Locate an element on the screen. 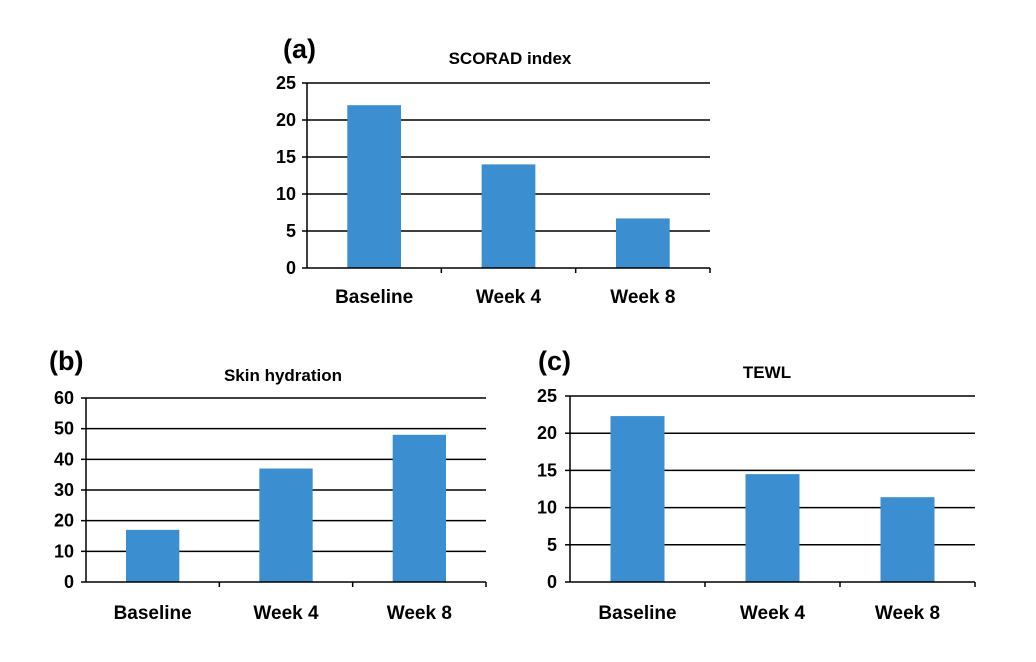 This screenshot has width=1036, height=662. chart-title-b: Skin hydration is located at coordinates (283, 375).